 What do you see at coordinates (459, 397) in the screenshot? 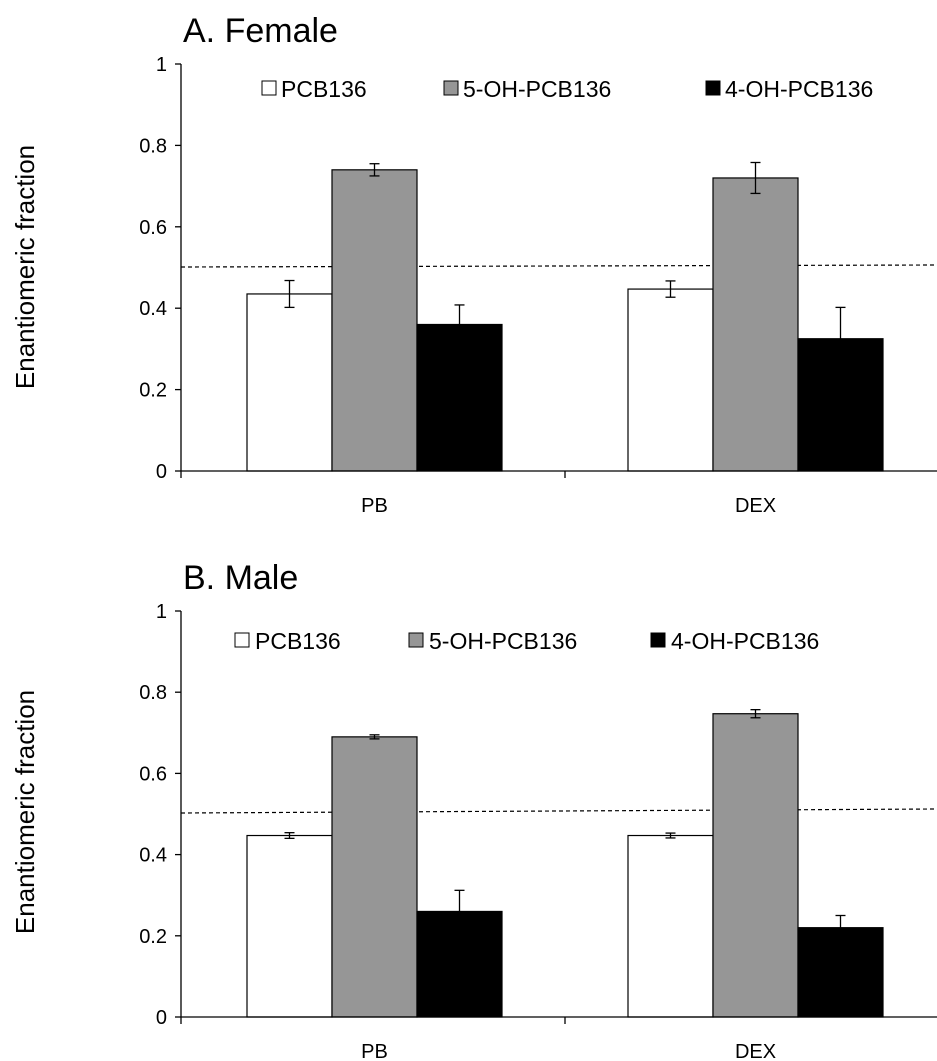
I see `bar-4-oh-pcb136-pb` at bounding box center [459, 397].